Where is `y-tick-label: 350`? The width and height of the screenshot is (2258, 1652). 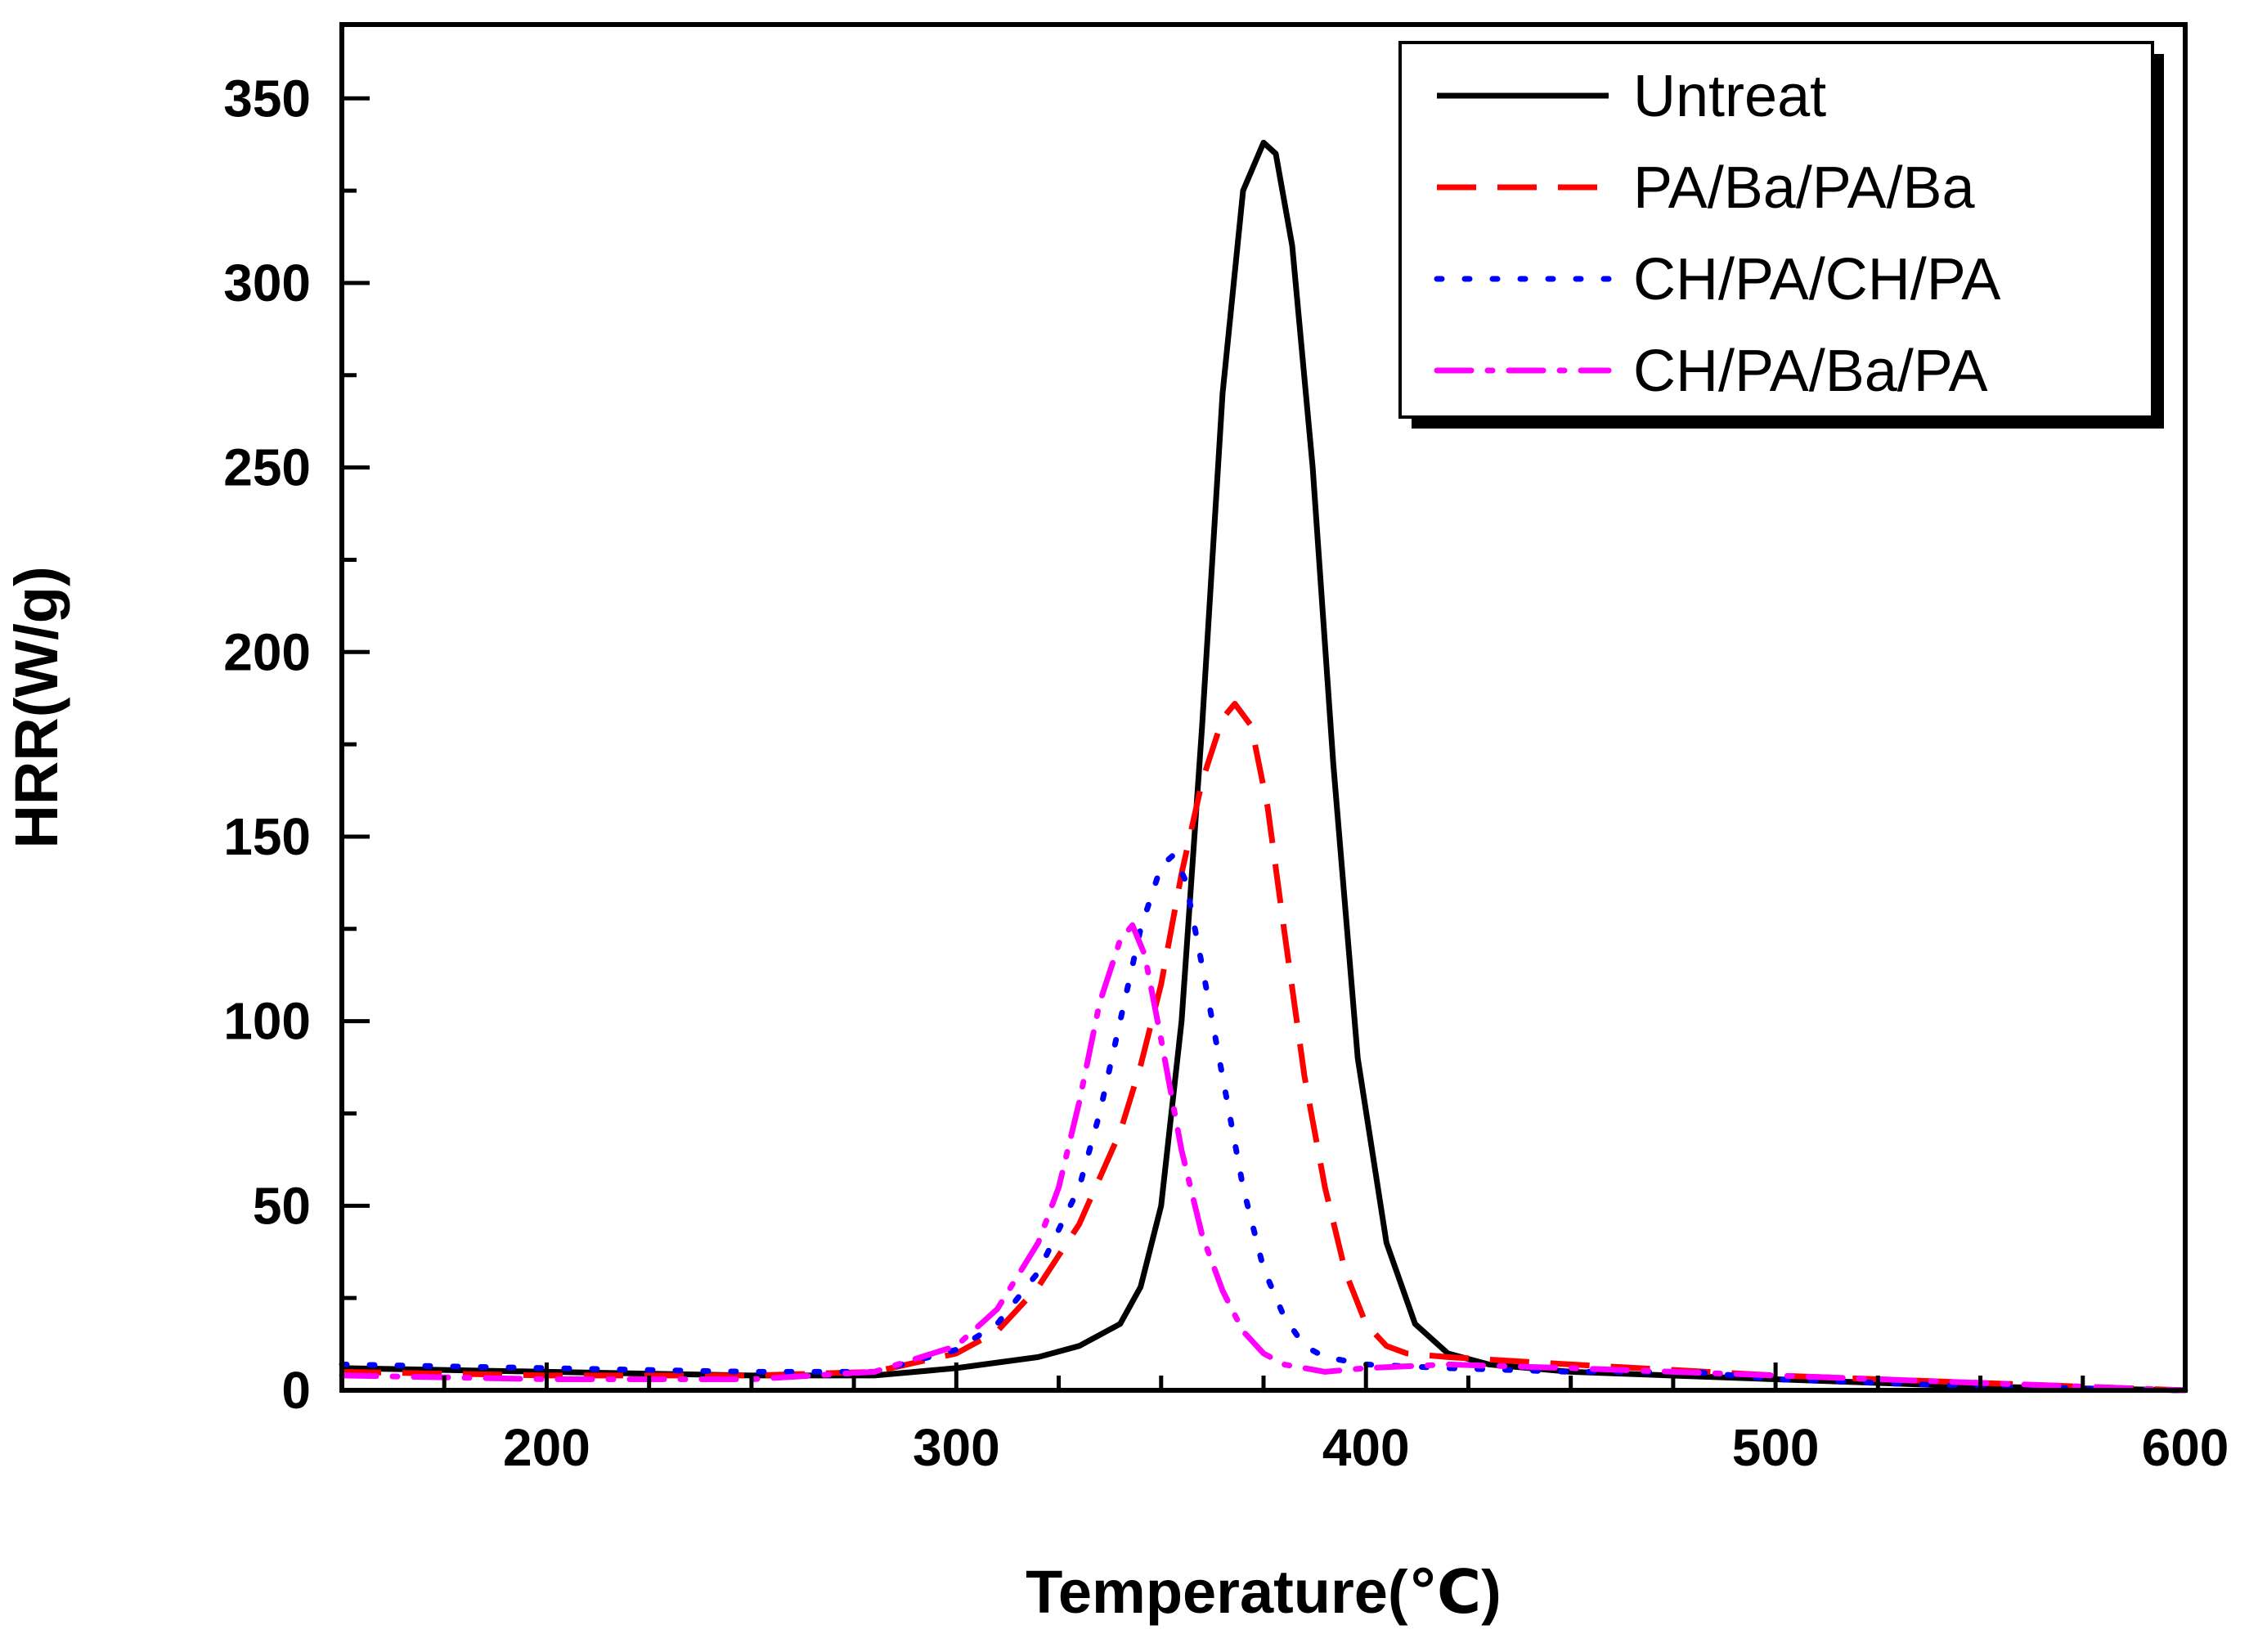
y-tick-label: 350 is located at coordinates (267, 98).